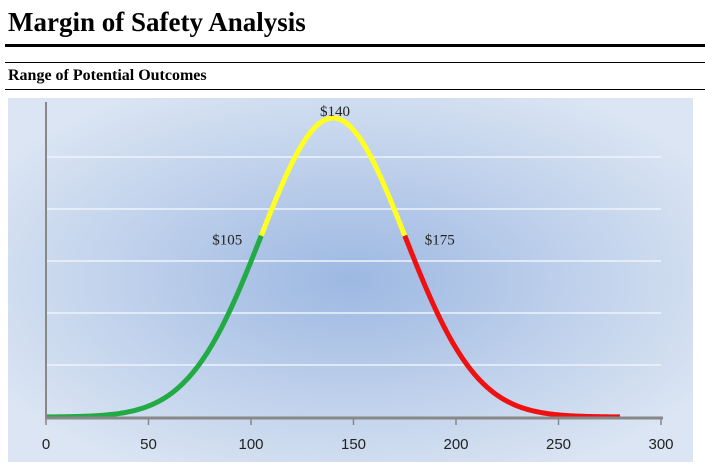 Image resolution: width=705 pixels, height=470 pixels. I want to click on title-divider, so click(355, 45).